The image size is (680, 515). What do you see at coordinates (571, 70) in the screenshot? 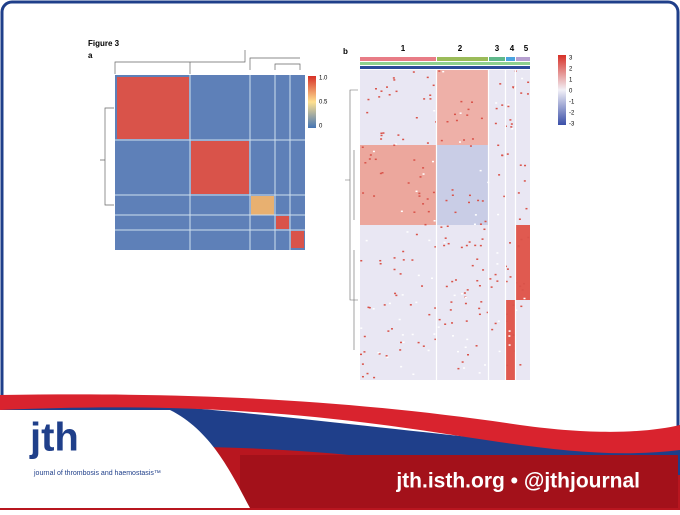
I see `scale-label: 2` at bounding box center [571, 70].